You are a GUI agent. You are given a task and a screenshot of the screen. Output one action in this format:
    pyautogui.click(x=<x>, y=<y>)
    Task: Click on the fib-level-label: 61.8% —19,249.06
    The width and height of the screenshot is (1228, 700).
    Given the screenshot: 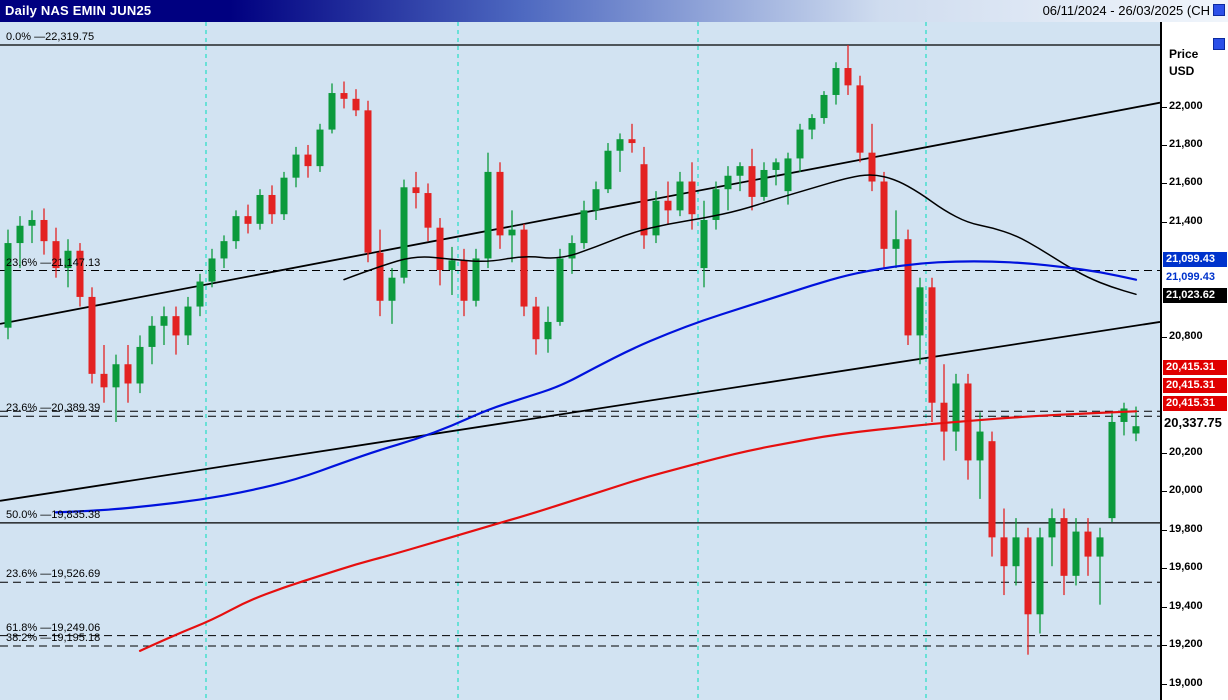 What is the action you would take?
    pyautogui.click(x=53, y=627)
    